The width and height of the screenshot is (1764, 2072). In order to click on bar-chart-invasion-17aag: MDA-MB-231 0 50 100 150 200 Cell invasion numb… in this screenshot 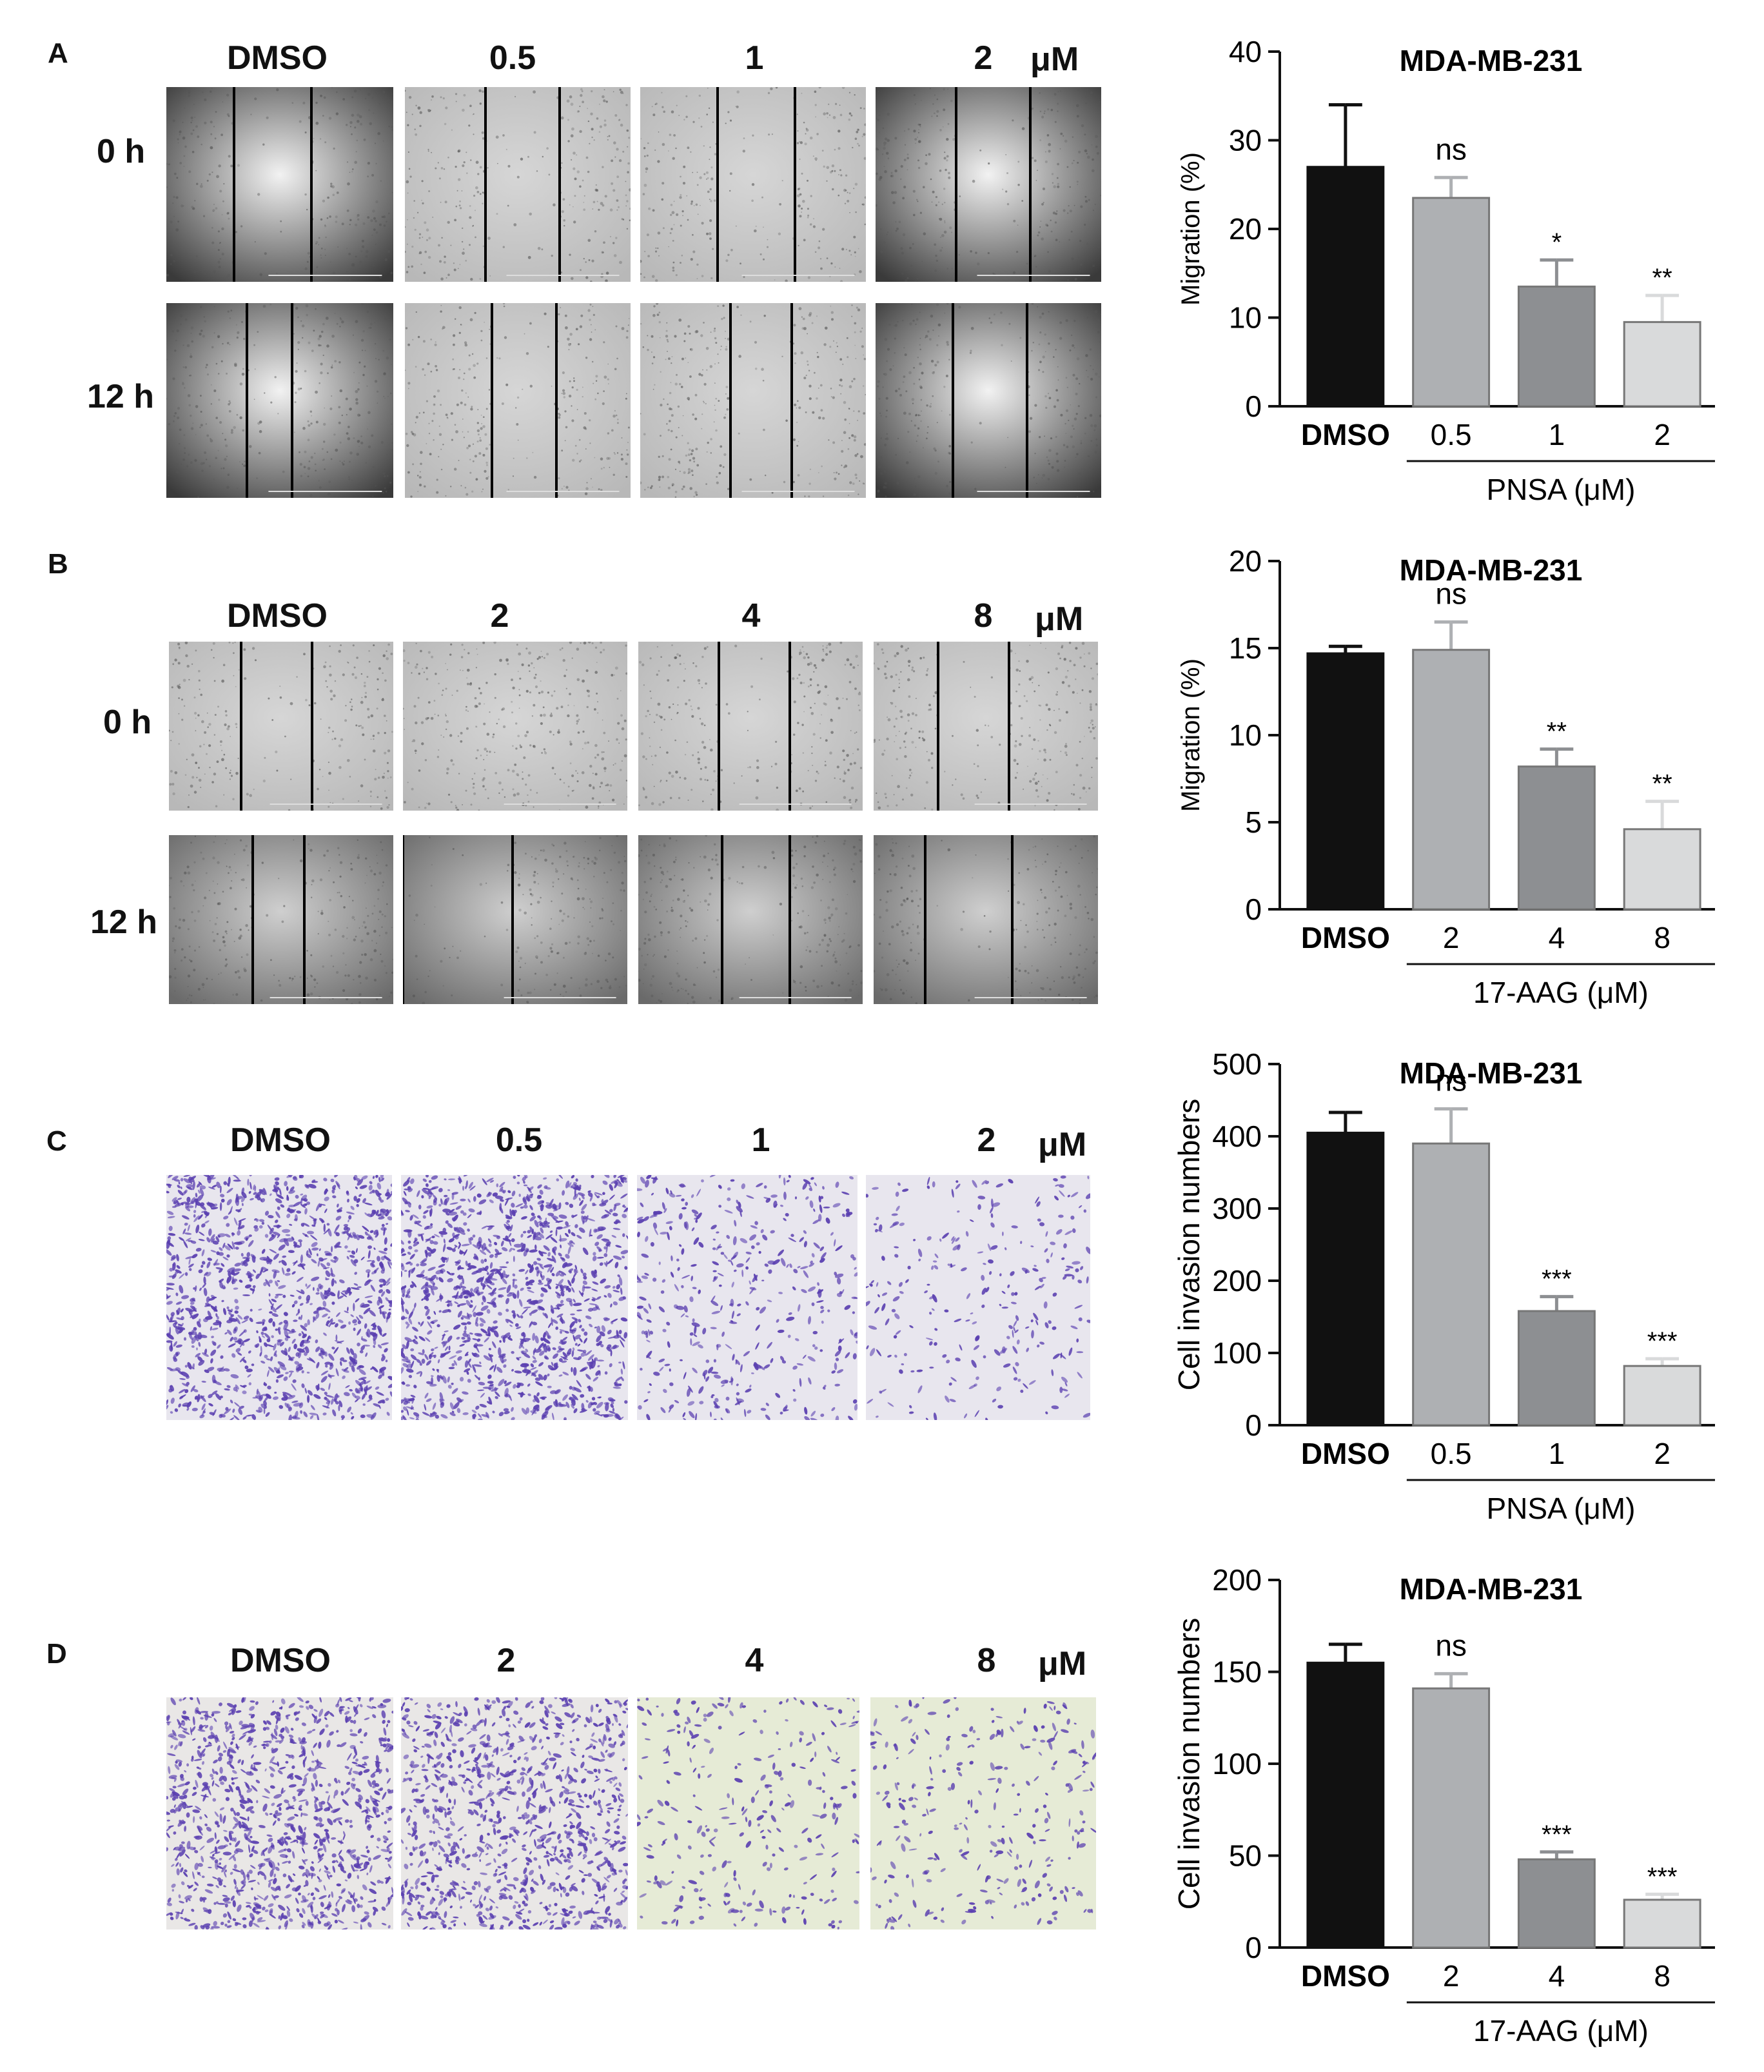, I will do `click(1438, 1809)`.